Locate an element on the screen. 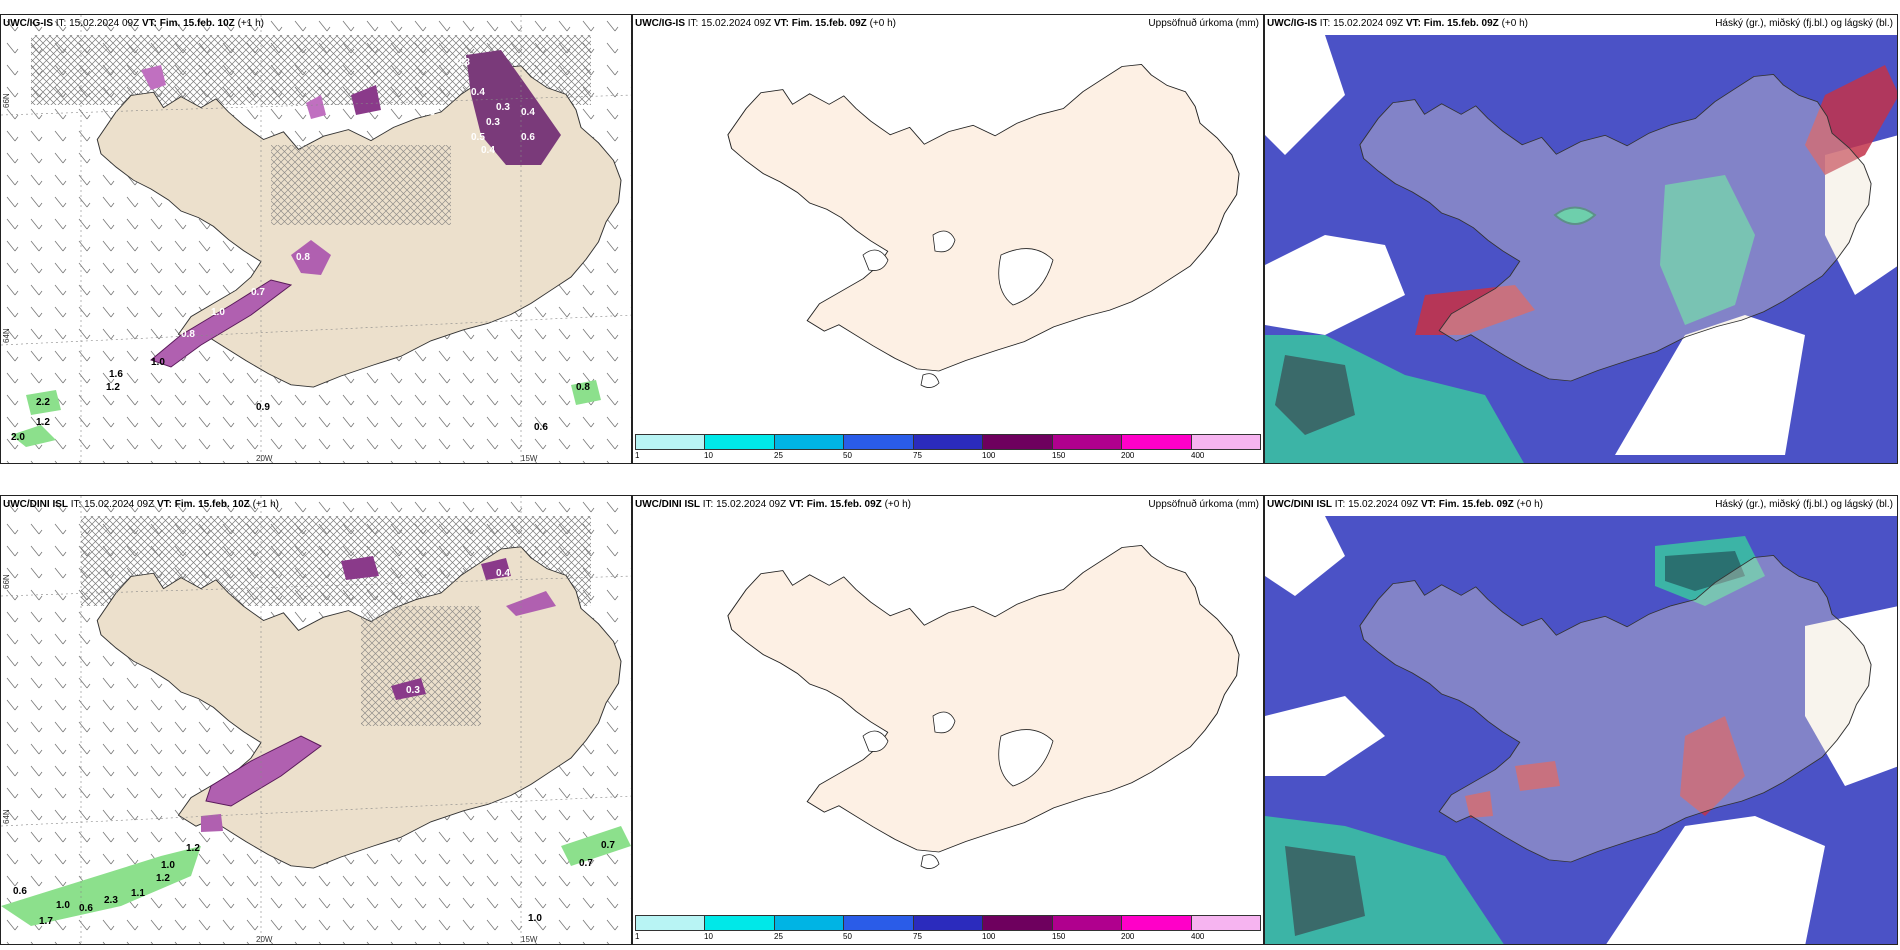 This screenshot has height=950, width=1900. svg-text: 1.6 is located at coordinates (116, 374).